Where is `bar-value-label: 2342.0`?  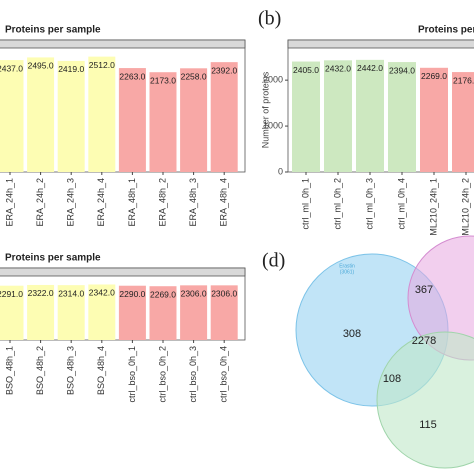
bar-value-label: 2342.0 is located at coordinates (102, 293).